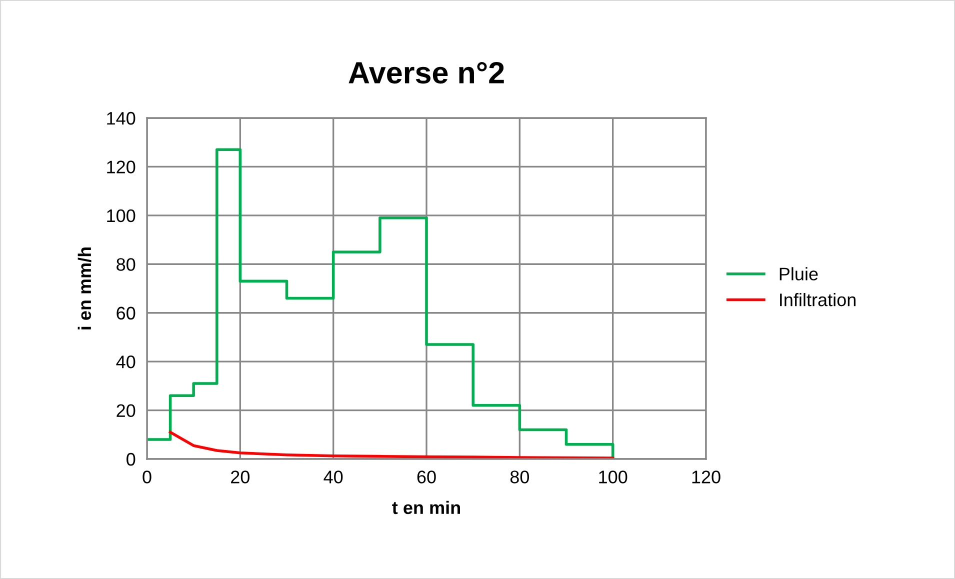  I want to click on y-tick-label: 40, so click(126, 362).